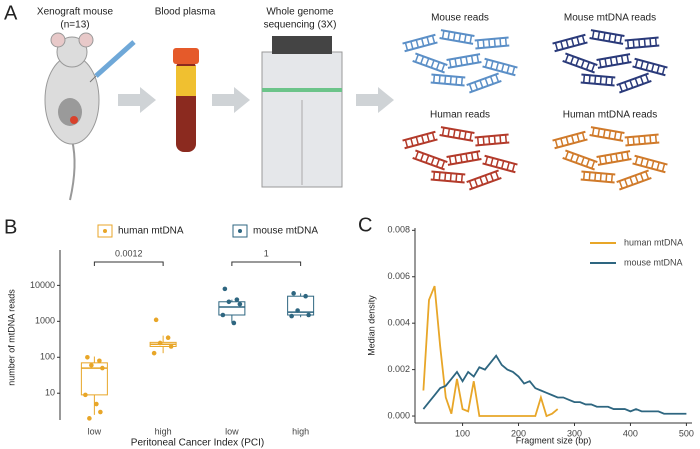  I want to click on y-axis-label: number of mtDNA reads, so click(11, 337).